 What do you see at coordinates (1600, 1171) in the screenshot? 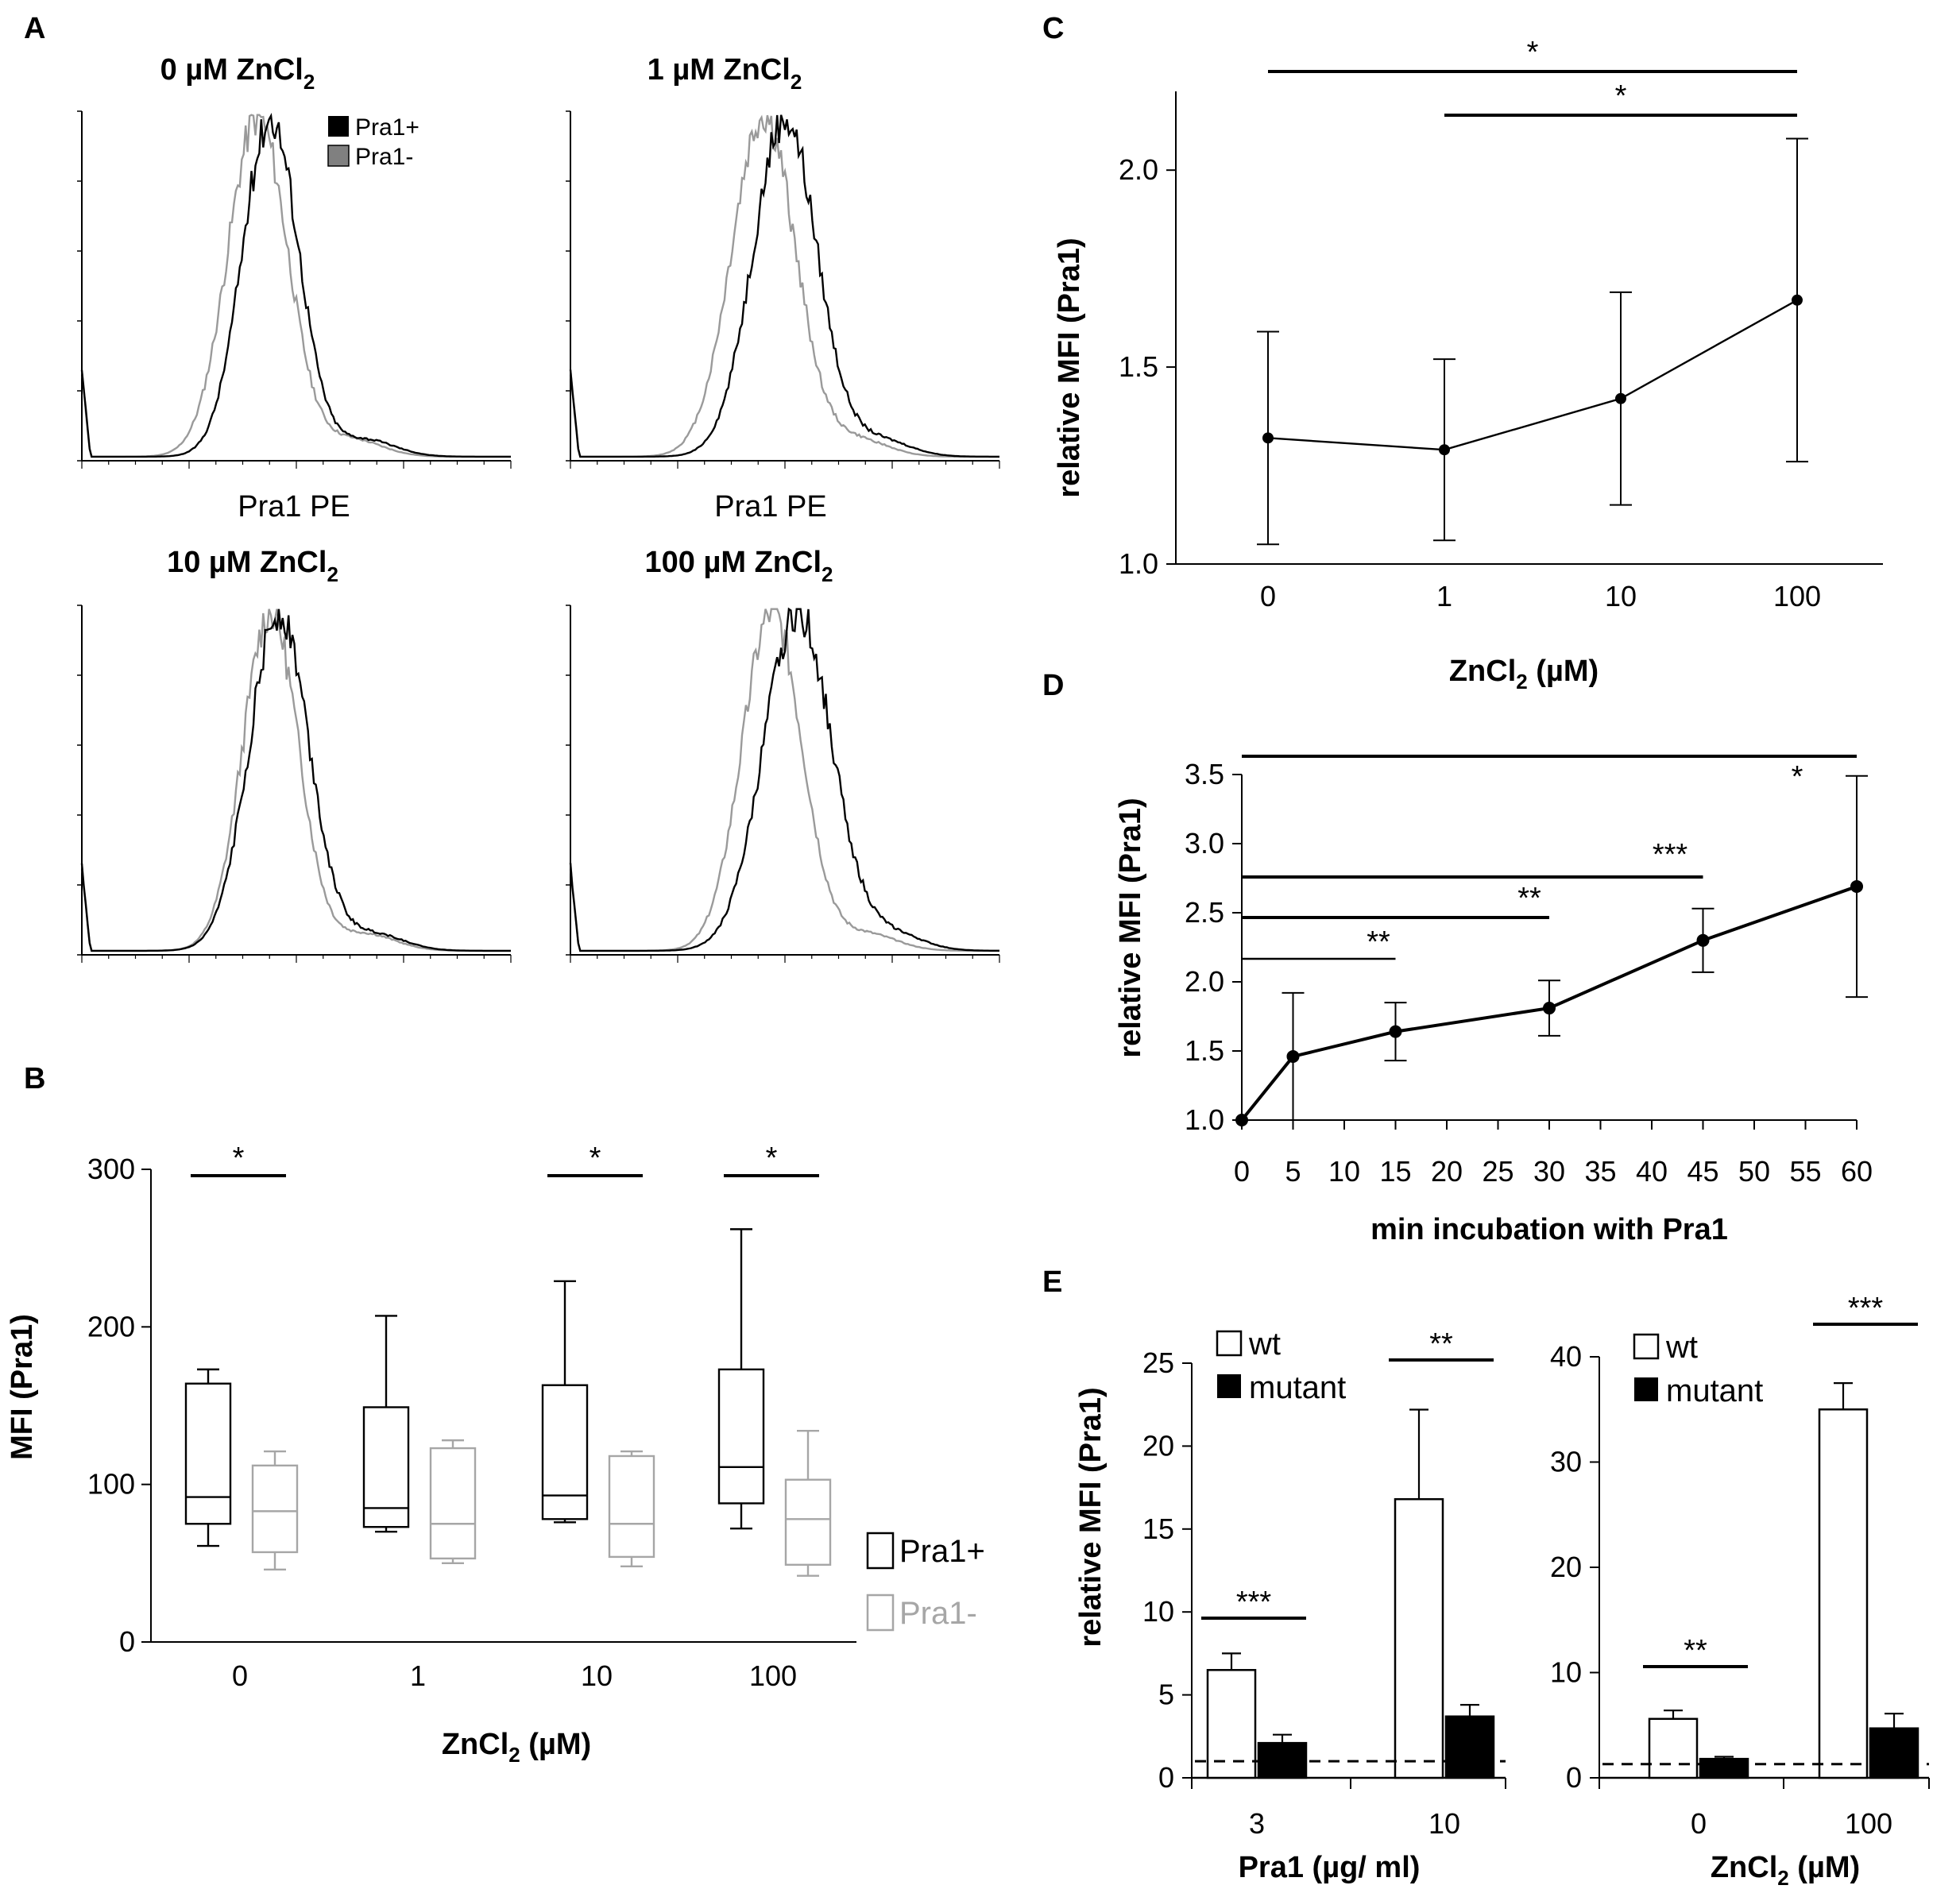
I see `x-tick-label: 35` at bounding box center [1600, 1171].